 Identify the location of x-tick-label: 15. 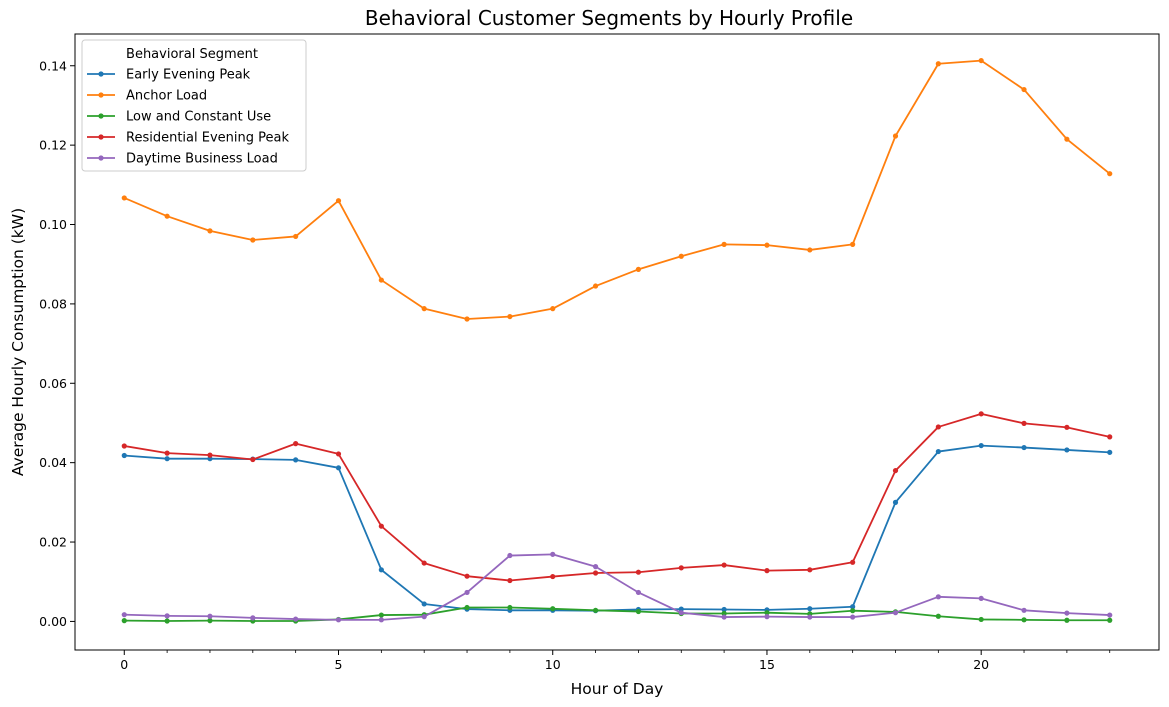
(767, 664).